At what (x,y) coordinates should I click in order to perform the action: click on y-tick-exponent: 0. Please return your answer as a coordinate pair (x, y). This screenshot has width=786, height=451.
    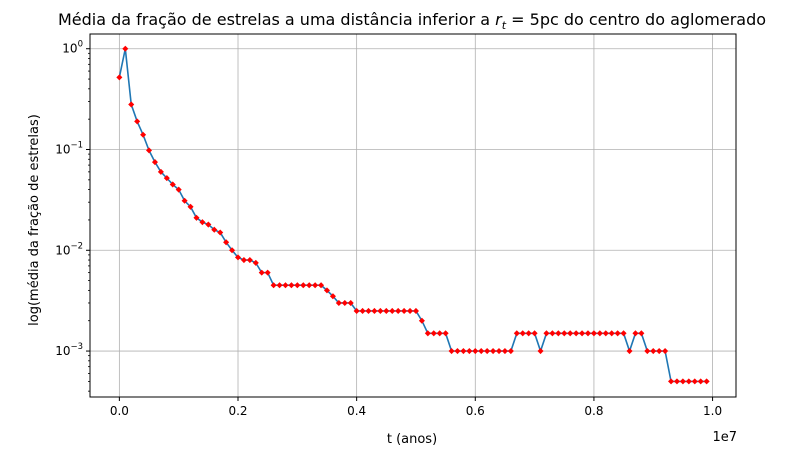
    Looking at the image, I should click on (80, 45).